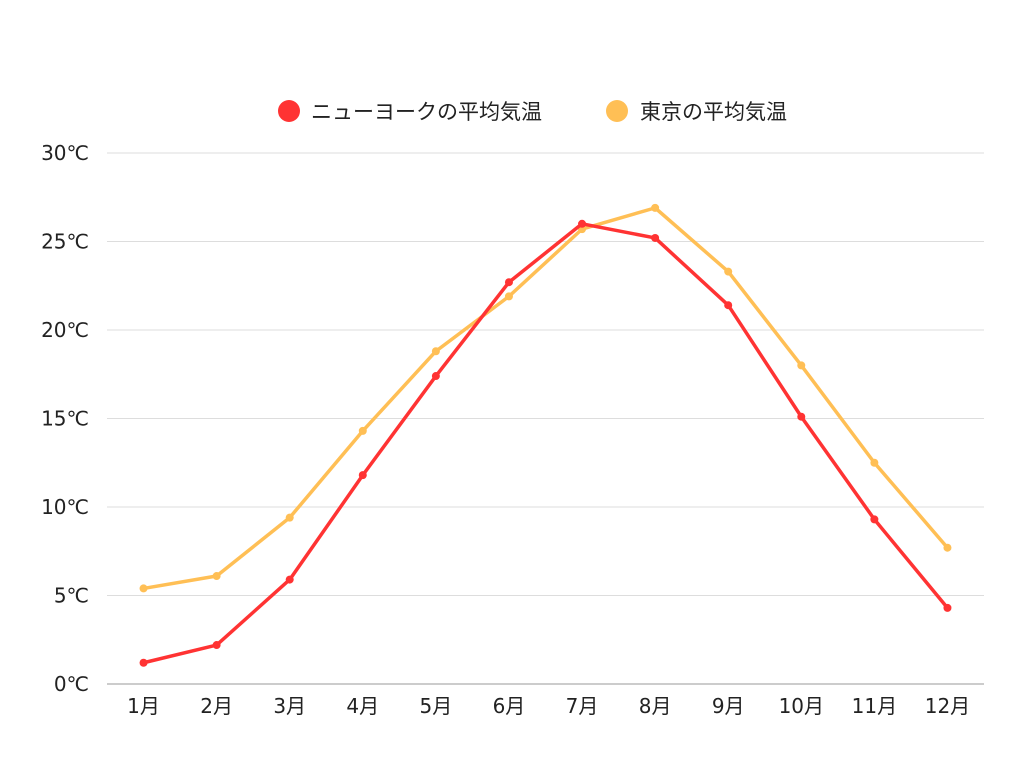 The height and width of the screenshot is (768, 1024). I want to click on legend-item: 東京の平均気温, so click(696, 112).